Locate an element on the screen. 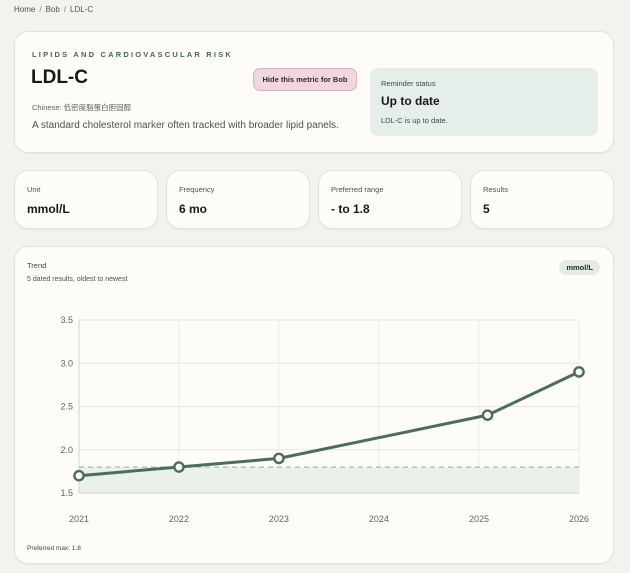 The image size is (630, 573). stat-label: Preferred range is located at coordinates (357, 189).